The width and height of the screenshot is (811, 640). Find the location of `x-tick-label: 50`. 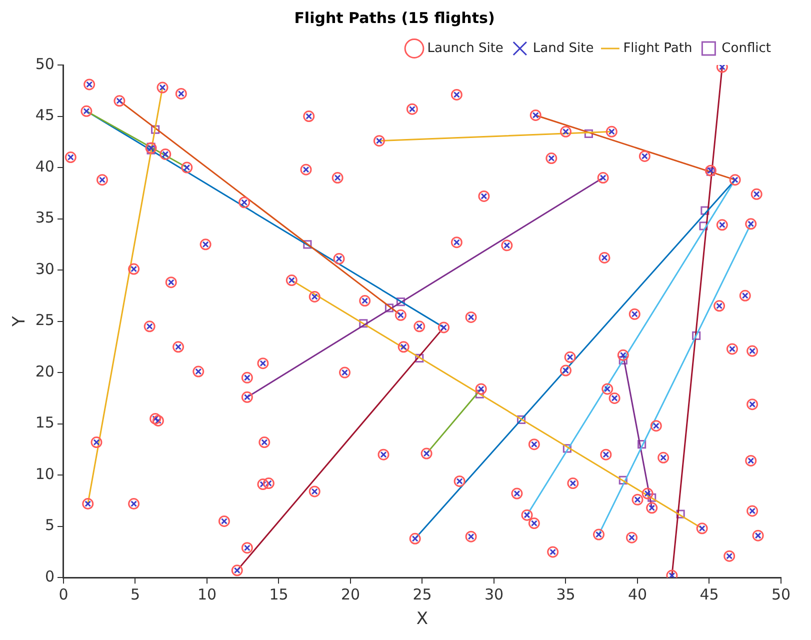

x-tick-label: 50 is located at coordinates (781, 594).